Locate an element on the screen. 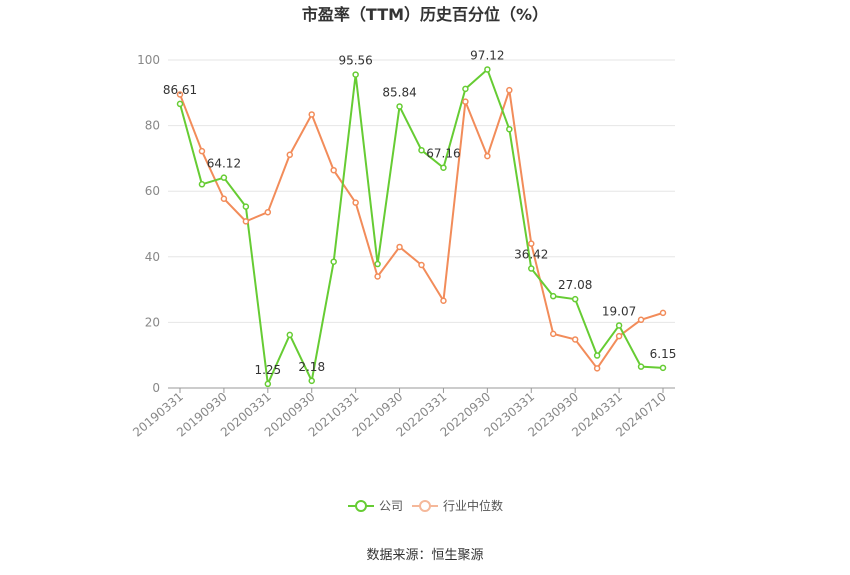  legend-item-industry-median: 行业中位数 is located at coordinates (457, 505).